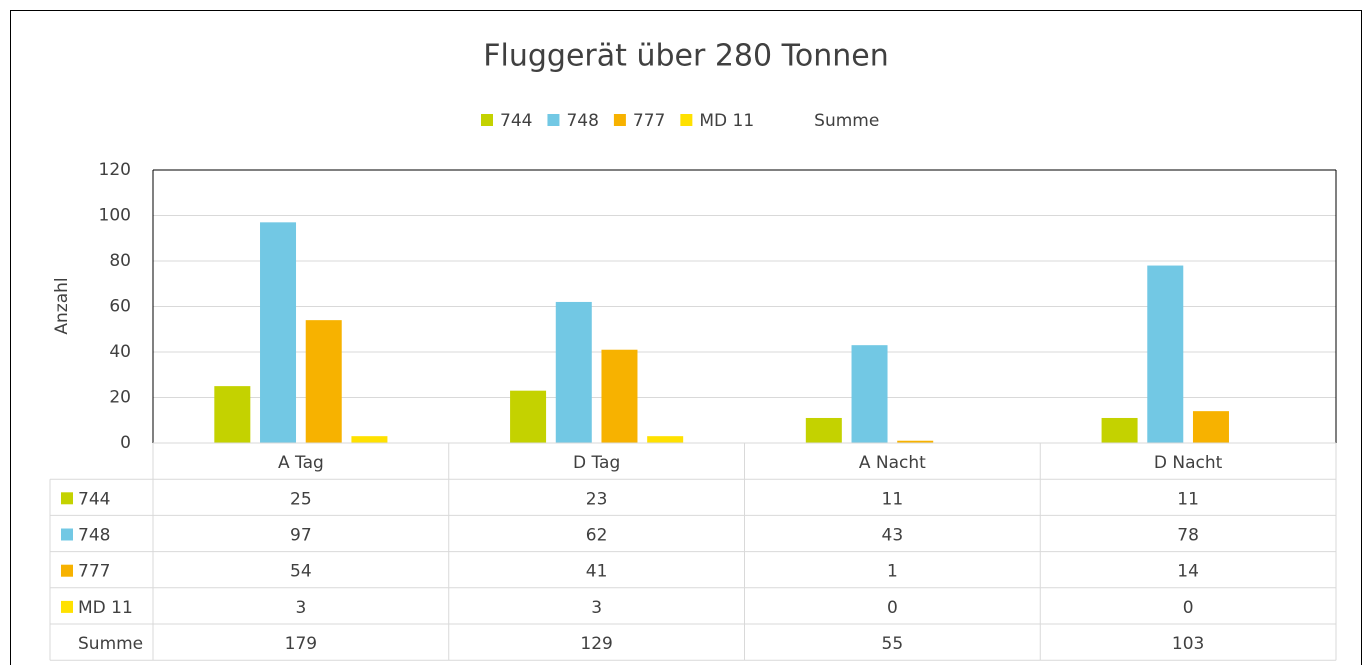  Describe the element at coordinates (120, 261) in the screenshot. I see `y-tick-label: 80` at that location.